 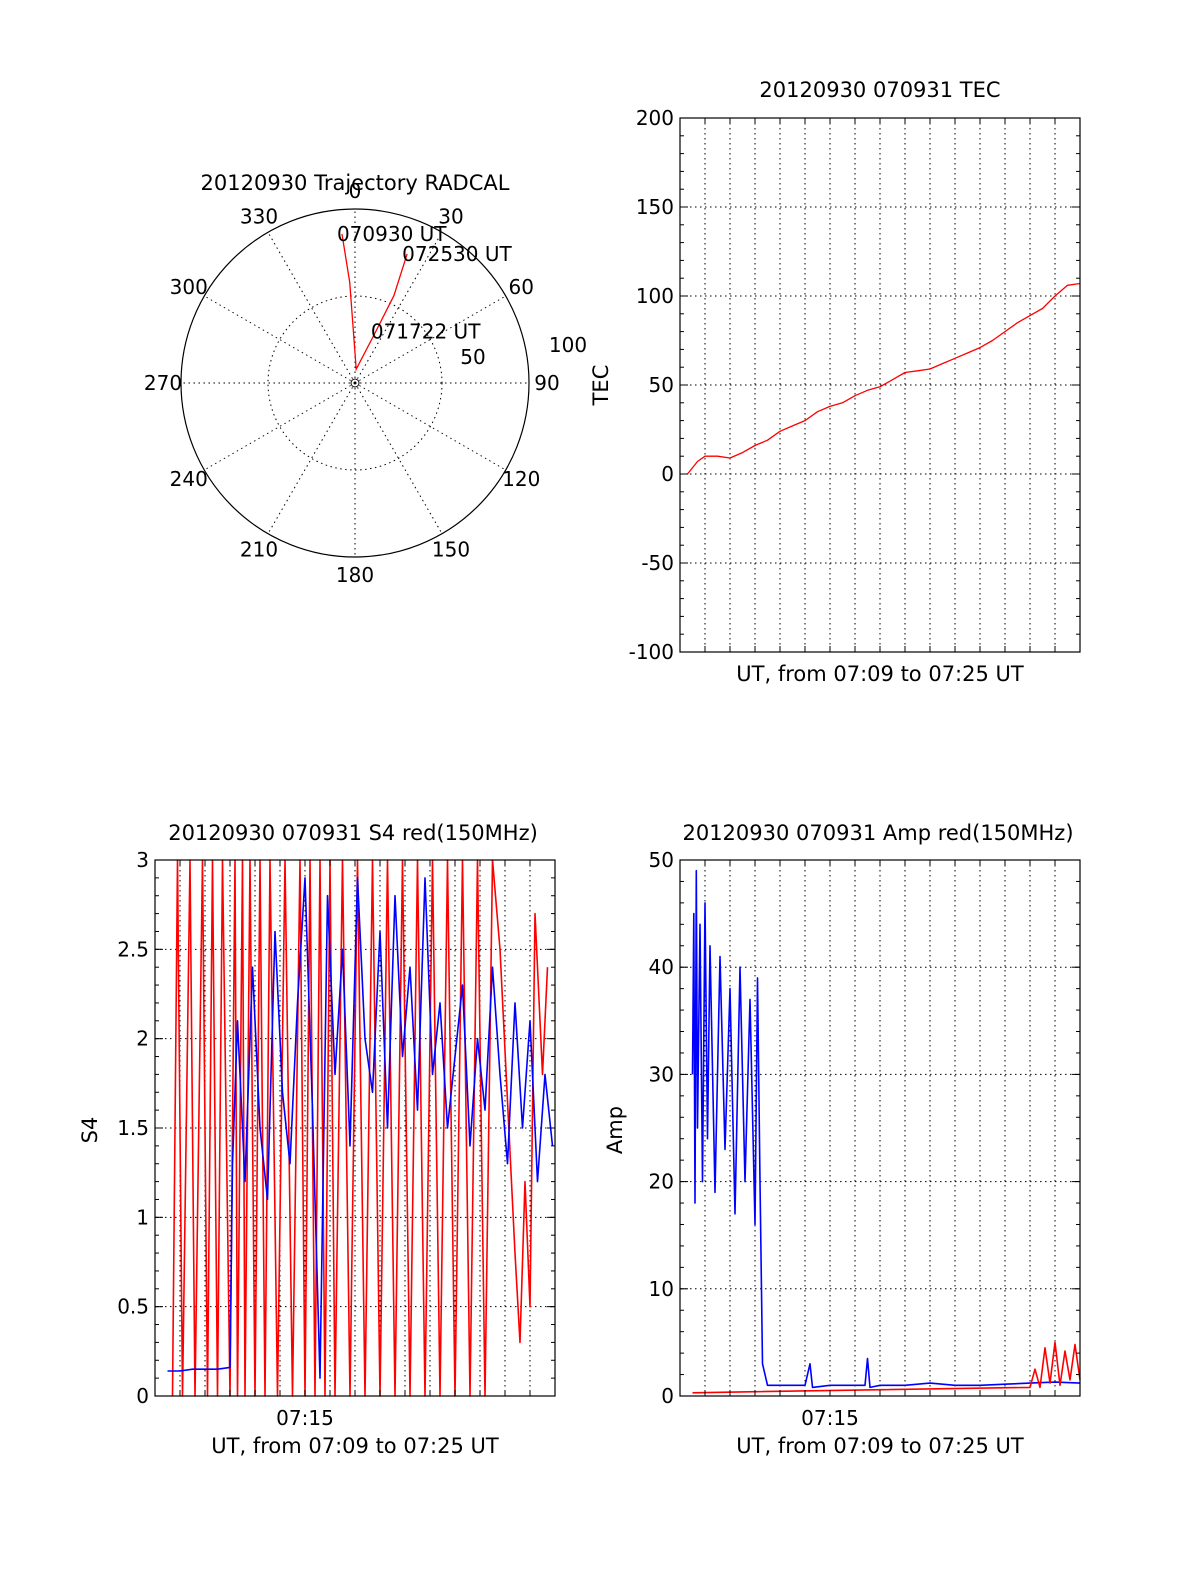 I want to click on polar-title: 20120930 Trajectory RADCAL, so click(x=355, y=183).